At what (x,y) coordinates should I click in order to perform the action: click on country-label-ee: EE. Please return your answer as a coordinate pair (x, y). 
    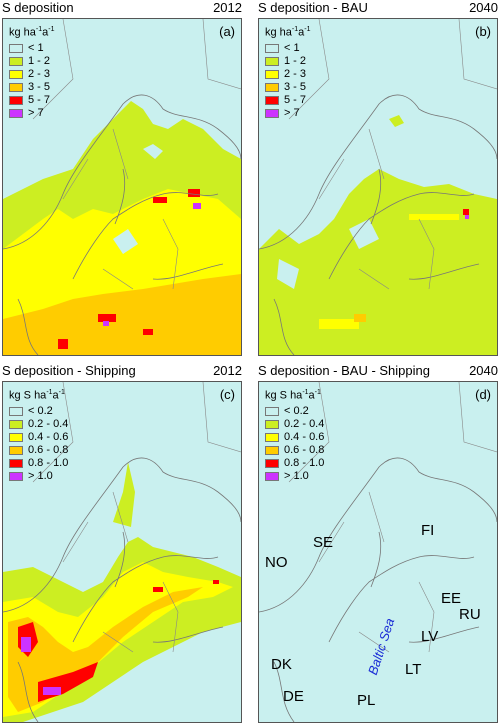
    Looking at the image, I should click on (451, 598).